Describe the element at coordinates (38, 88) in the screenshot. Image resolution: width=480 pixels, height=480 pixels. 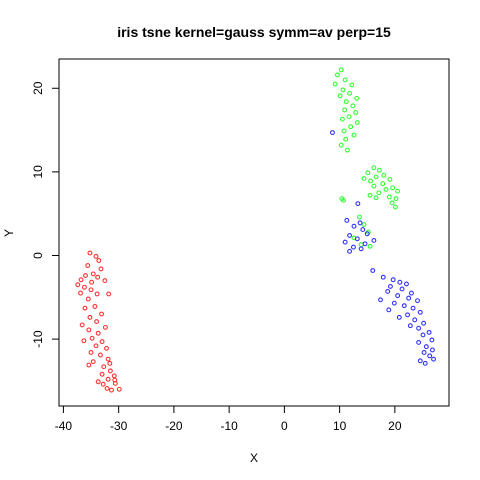
I see `y-tick-label: 20` at that location.